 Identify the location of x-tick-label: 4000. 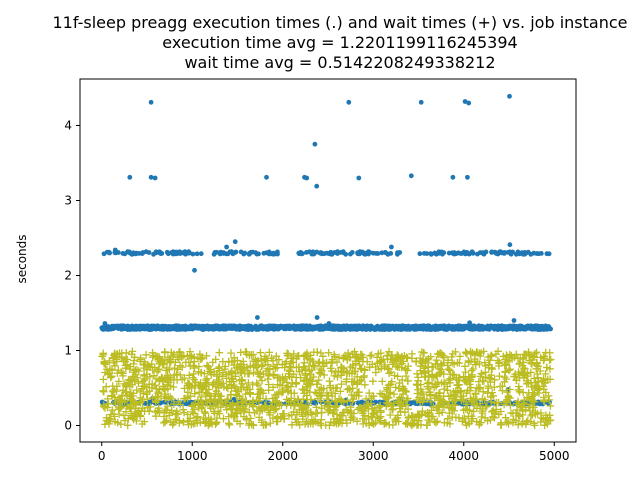
(463, 456).